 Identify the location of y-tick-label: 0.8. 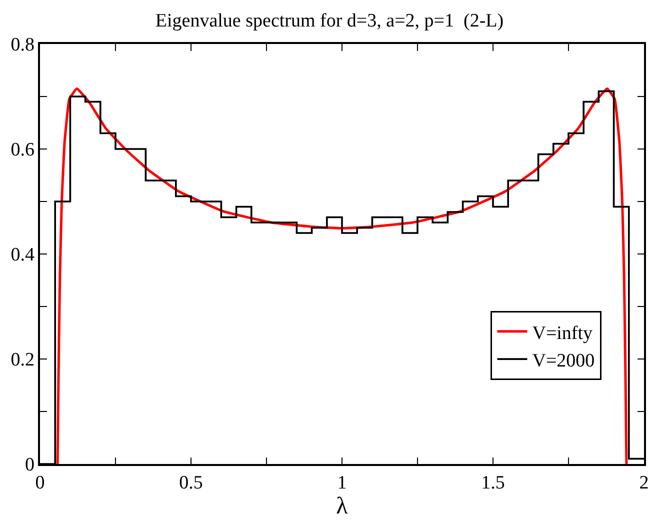
(22, 45).